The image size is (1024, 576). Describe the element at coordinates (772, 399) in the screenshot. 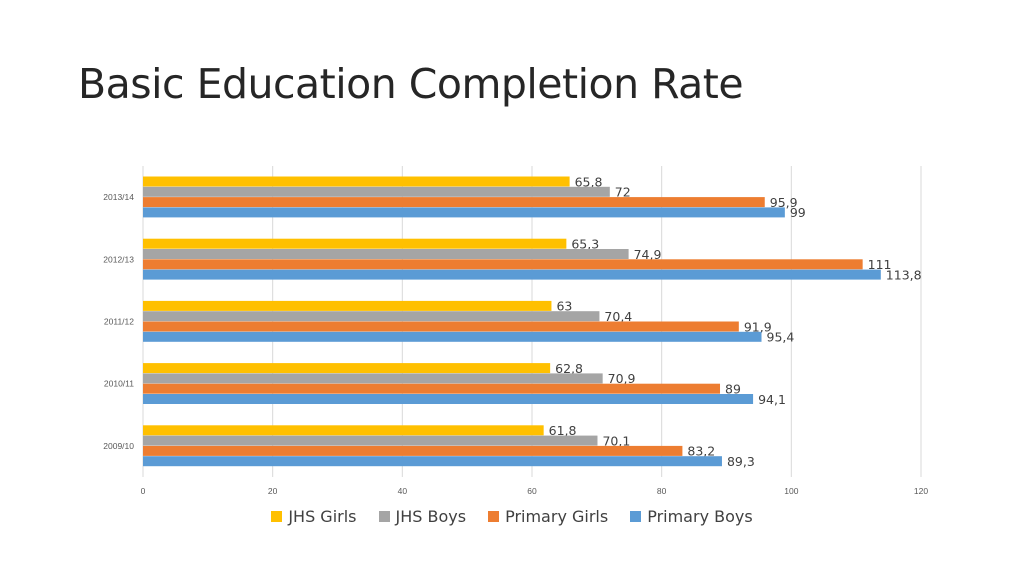

I see `data-label: 94,1` at that location.